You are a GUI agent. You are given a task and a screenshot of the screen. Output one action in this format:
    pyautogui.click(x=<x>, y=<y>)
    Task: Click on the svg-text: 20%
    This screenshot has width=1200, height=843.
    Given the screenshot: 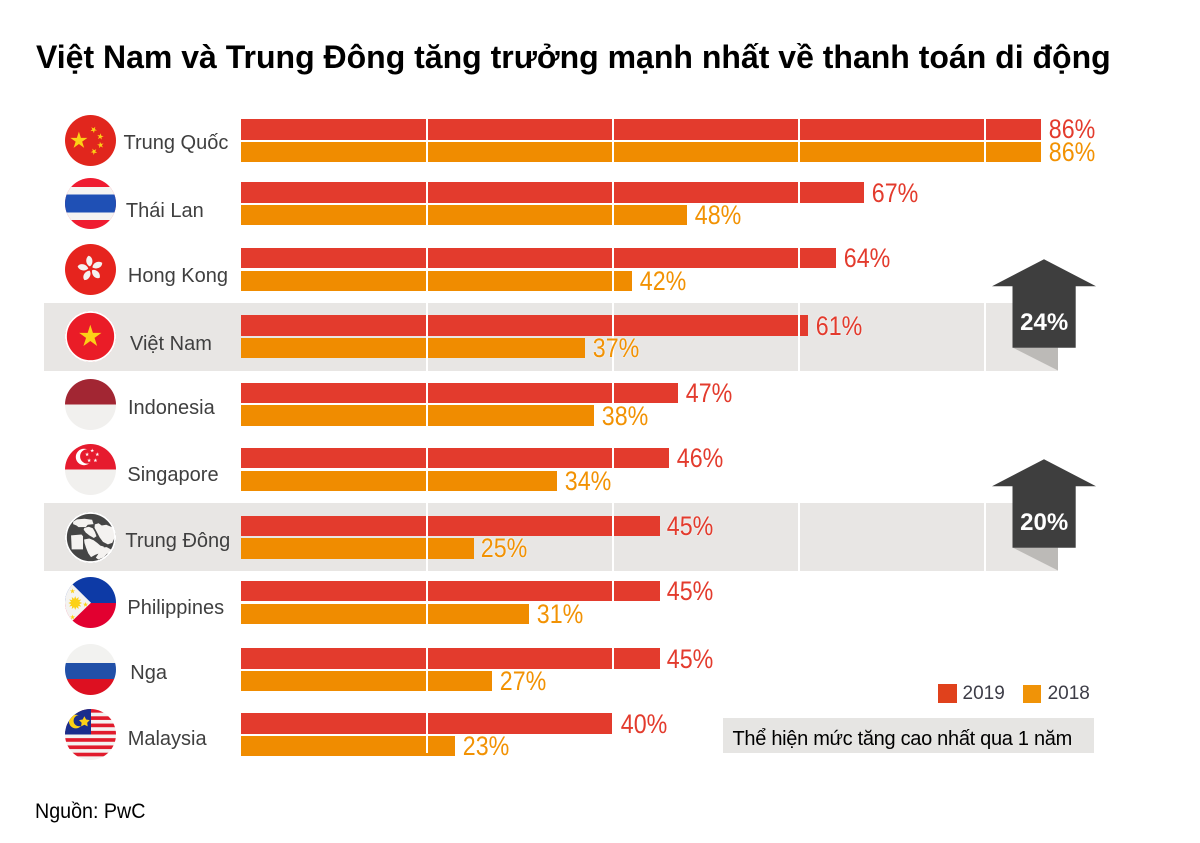 What is the action you would take?
    pyautogui.click(x=1044, y=522)
    